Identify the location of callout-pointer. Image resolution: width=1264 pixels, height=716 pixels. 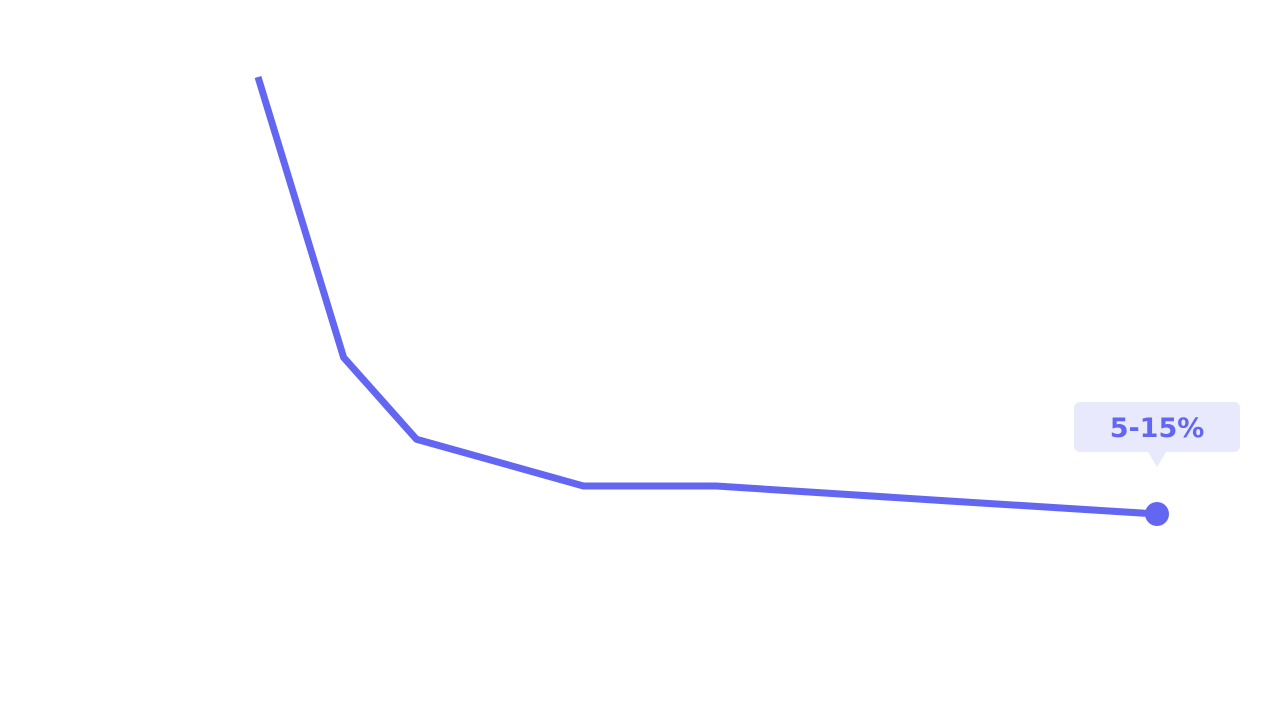
(1157, 459).